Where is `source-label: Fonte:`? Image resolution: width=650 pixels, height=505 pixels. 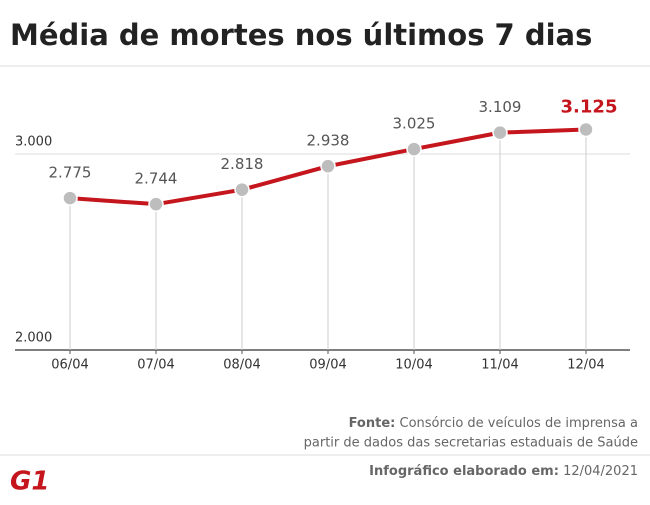
source-label: Fonte: is located at coordinates (372, 423).